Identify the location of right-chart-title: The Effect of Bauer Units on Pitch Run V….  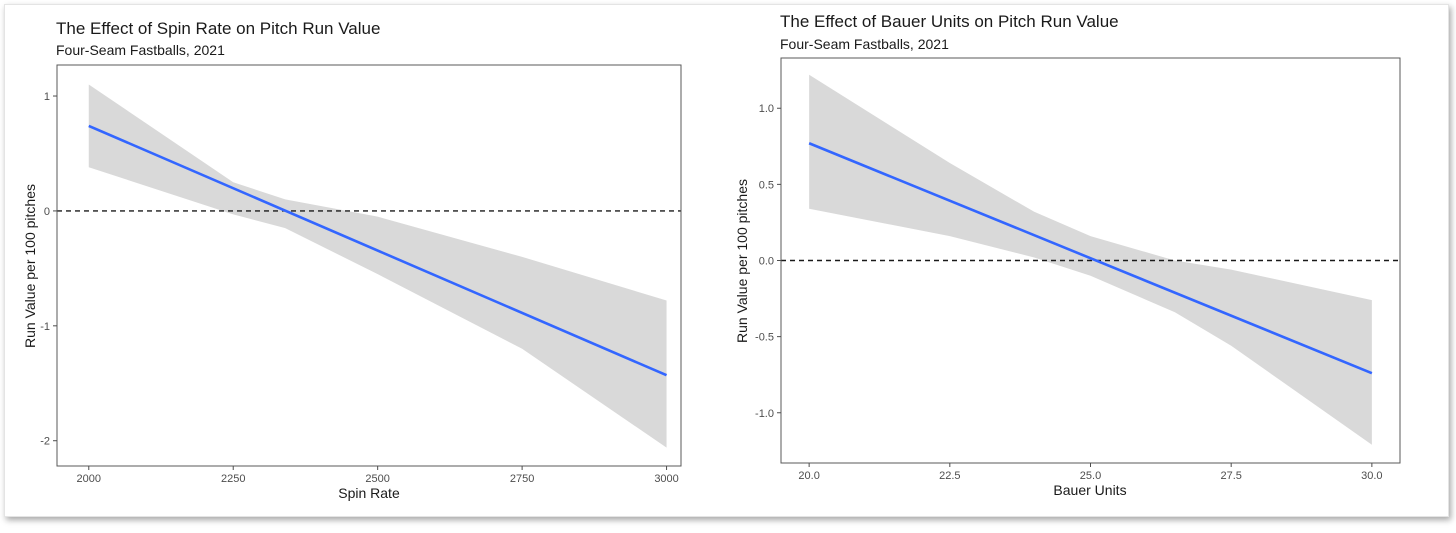
(949, 21).